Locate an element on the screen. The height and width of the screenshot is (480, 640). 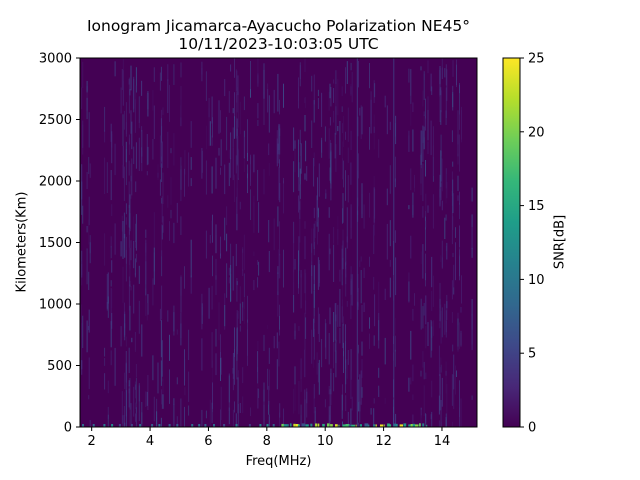
chart-subtitle: 10/11/2023-10:03:05 UTC is located at coordinates (278, 44).